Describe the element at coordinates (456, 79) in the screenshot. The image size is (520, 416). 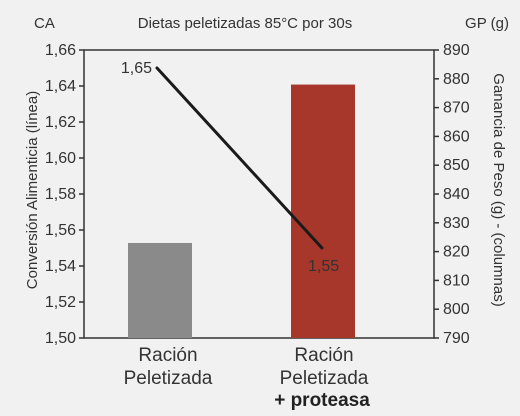
I see `right-tick-label: 880` at that location.